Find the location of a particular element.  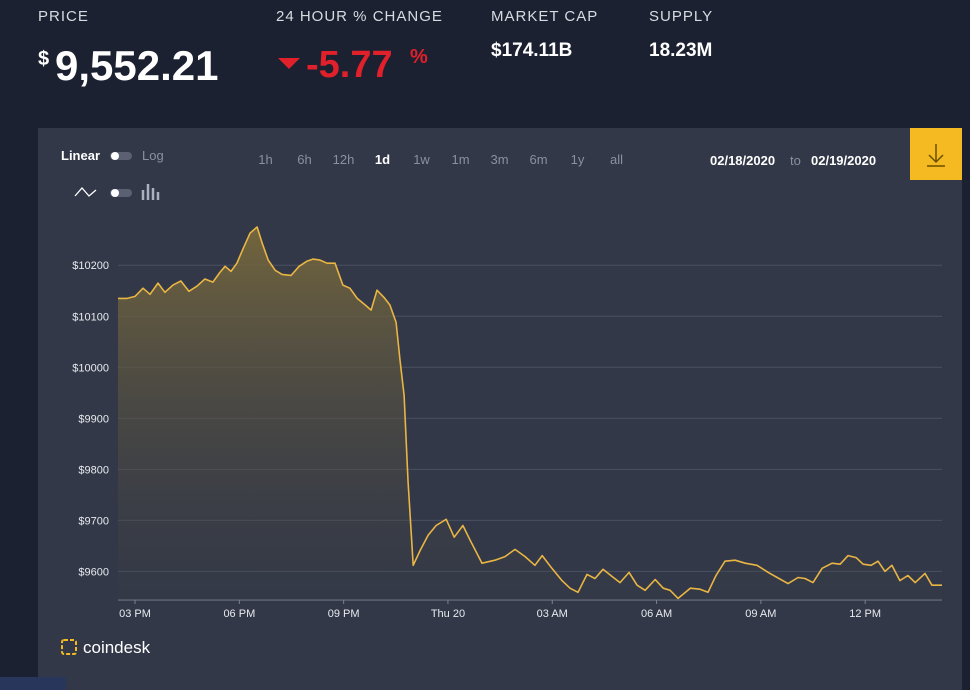

market-cap: $174.11B is located at coordinates (532, 50).